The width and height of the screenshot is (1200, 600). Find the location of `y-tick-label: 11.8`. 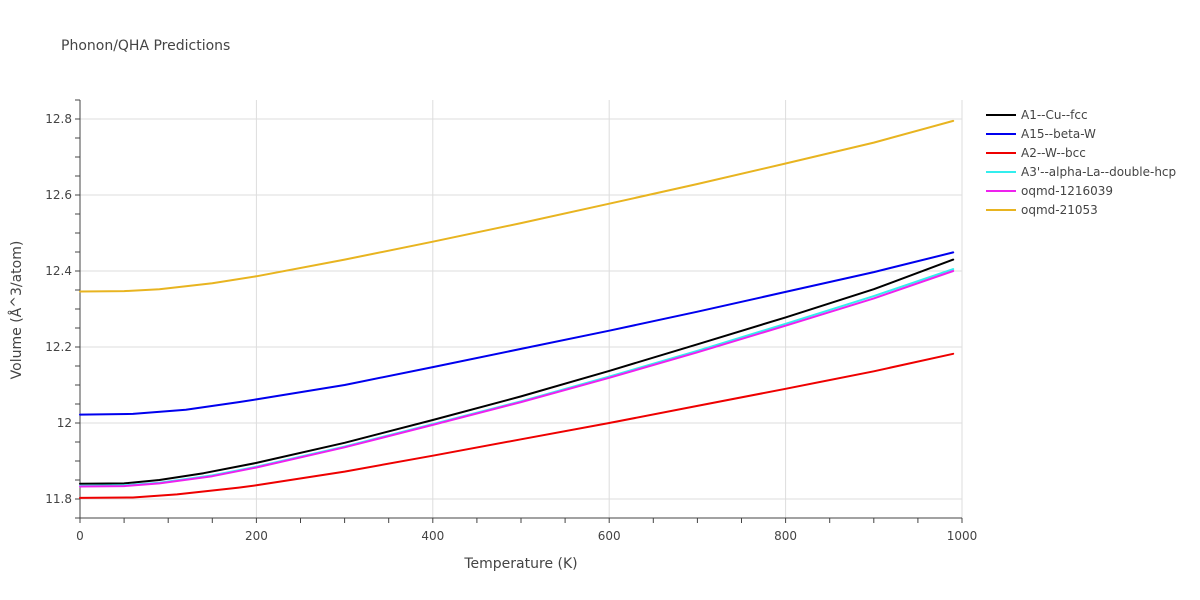

y-tick-label: 11.8 is located at coordinates (58, 499).